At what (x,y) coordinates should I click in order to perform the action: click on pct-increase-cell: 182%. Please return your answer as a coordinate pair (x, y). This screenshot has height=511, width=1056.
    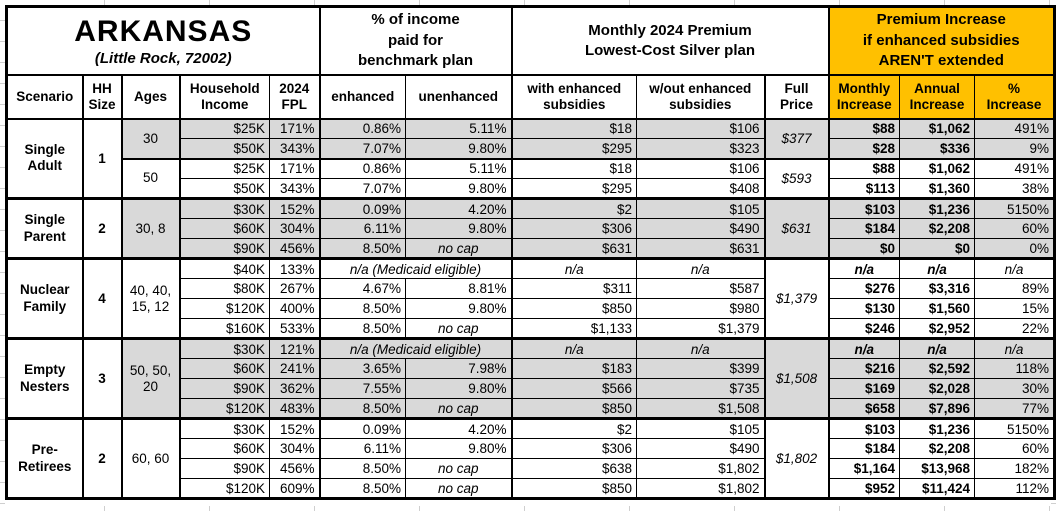
    Looking at the image, I should click on (1014, 468).